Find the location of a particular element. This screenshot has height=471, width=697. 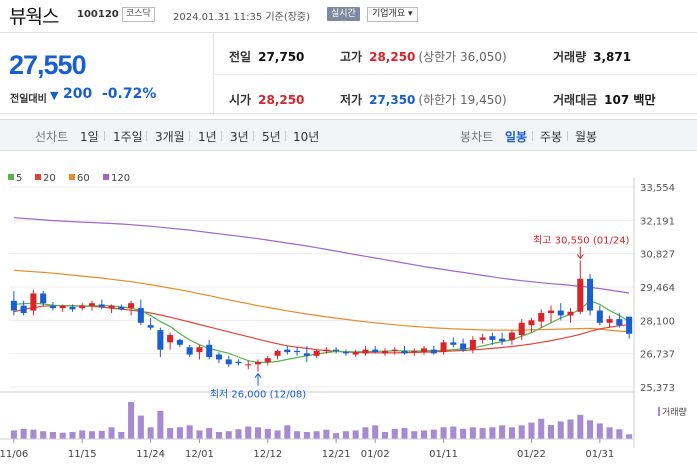

x-tick-label: 12/01 is located at coordinates (199, 454).